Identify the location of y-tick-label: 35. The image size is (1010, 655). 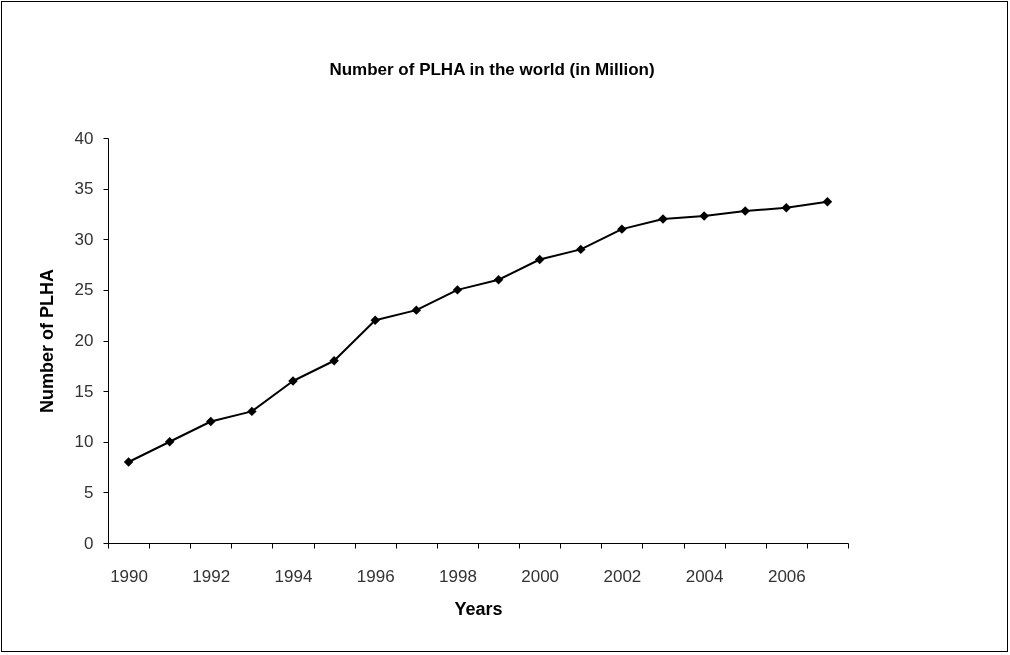
(84, 189).